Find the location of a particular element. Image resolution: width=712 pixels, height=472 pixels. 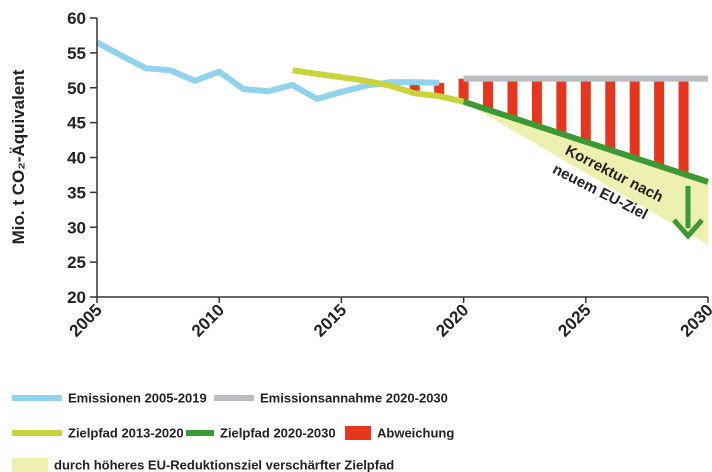

y-tick-label: 45 is located at coordinates (76, 123).